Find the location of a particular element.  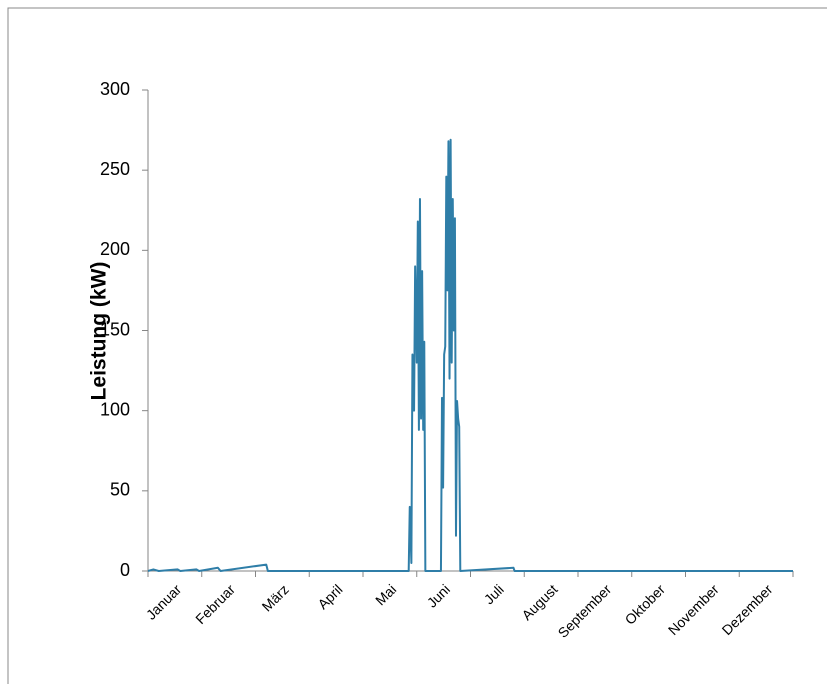

y-axis-title: Leistung (kW) is located at coordinates (99, 331).